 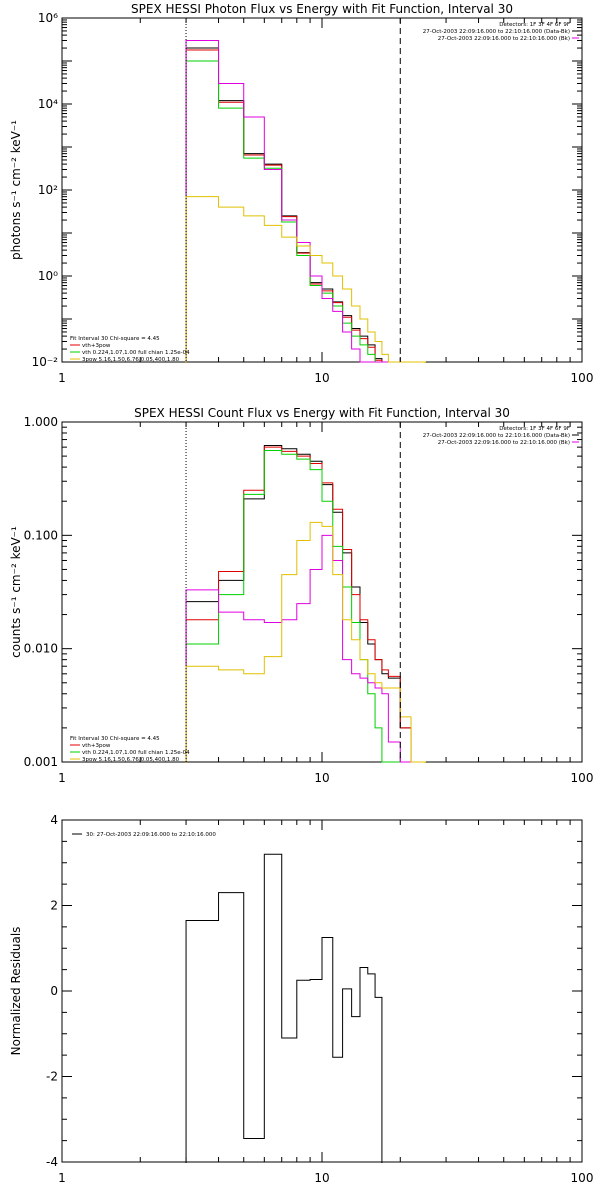 What do you see at coordinates (41, 762) in the screenshot?
I see `y-tick-label: 0.001` at bounding box center [41, 762].